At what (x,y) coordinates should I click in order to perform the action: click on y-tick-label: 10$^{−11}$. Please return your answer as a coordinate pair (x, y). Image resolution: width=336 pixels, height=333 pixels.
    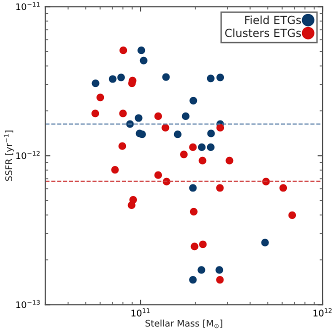
    Looking at the image, I should click on (28, 6).